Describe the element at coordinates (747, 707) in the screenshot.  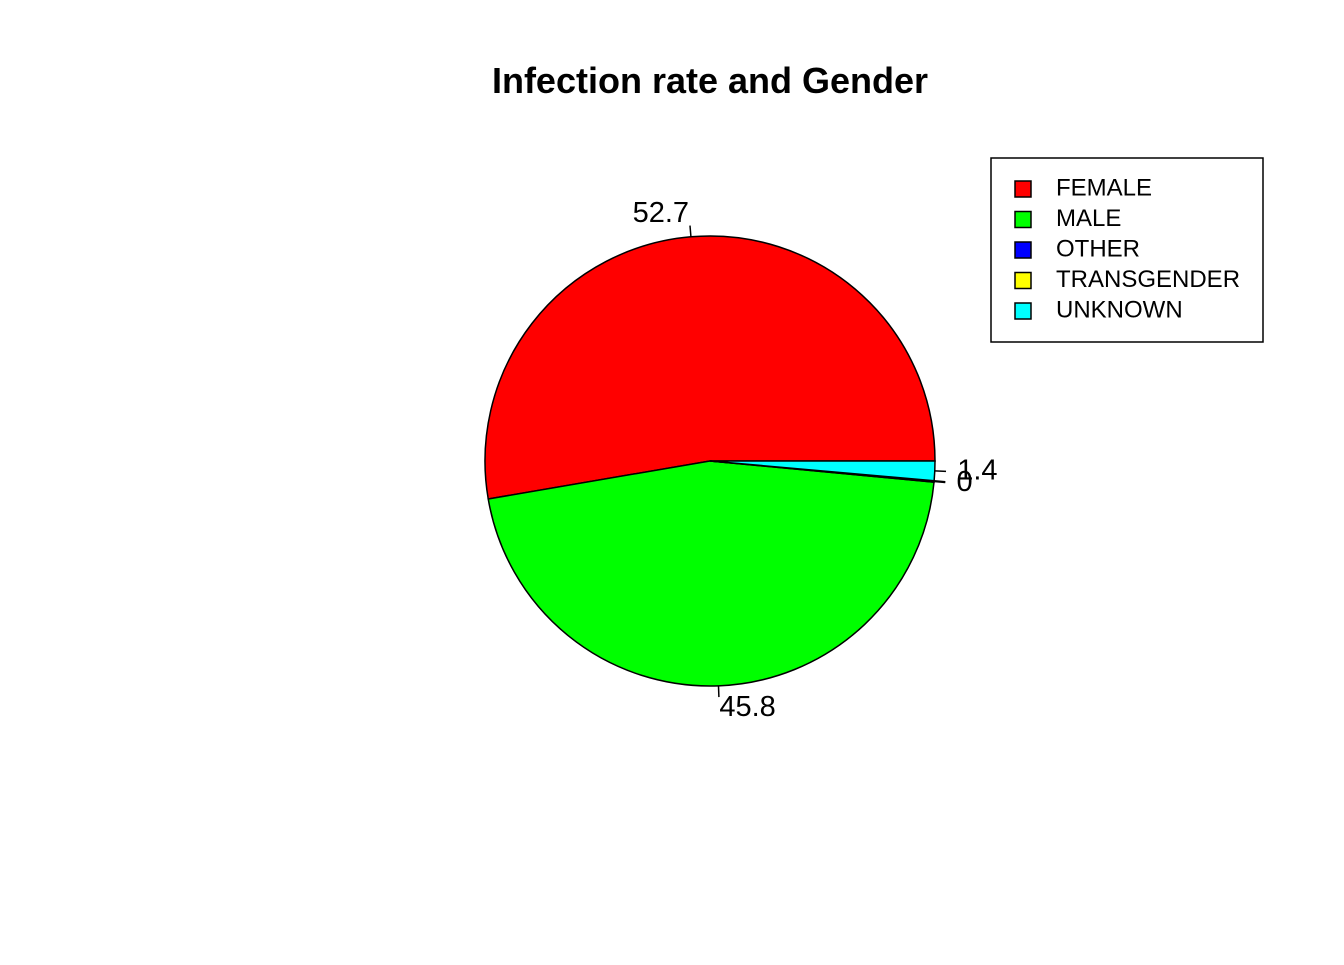
I see `slice-label-male: 45.8` at that location.